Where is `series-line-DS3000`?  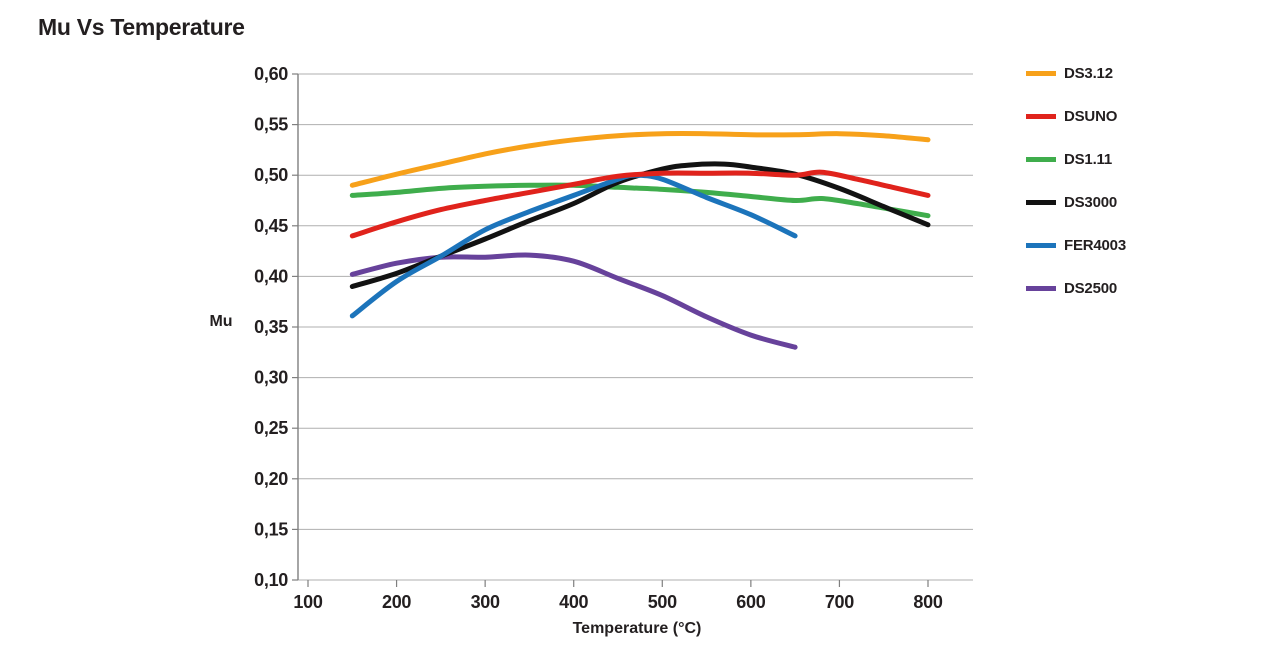
series-line-DS3000 is located at coordinates (640, 225).